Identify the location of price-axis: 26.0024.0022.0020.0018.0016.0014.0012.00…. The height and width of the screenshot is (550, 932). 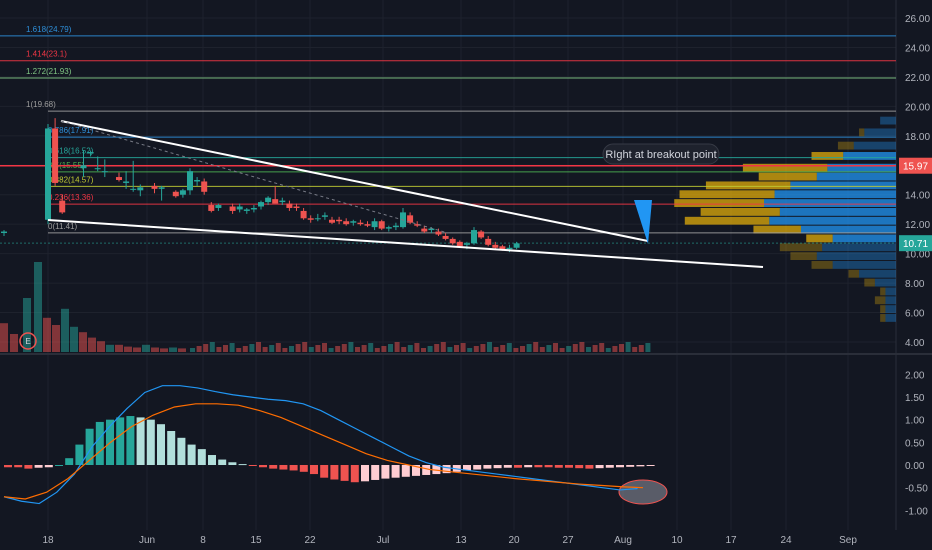
(915, 265).